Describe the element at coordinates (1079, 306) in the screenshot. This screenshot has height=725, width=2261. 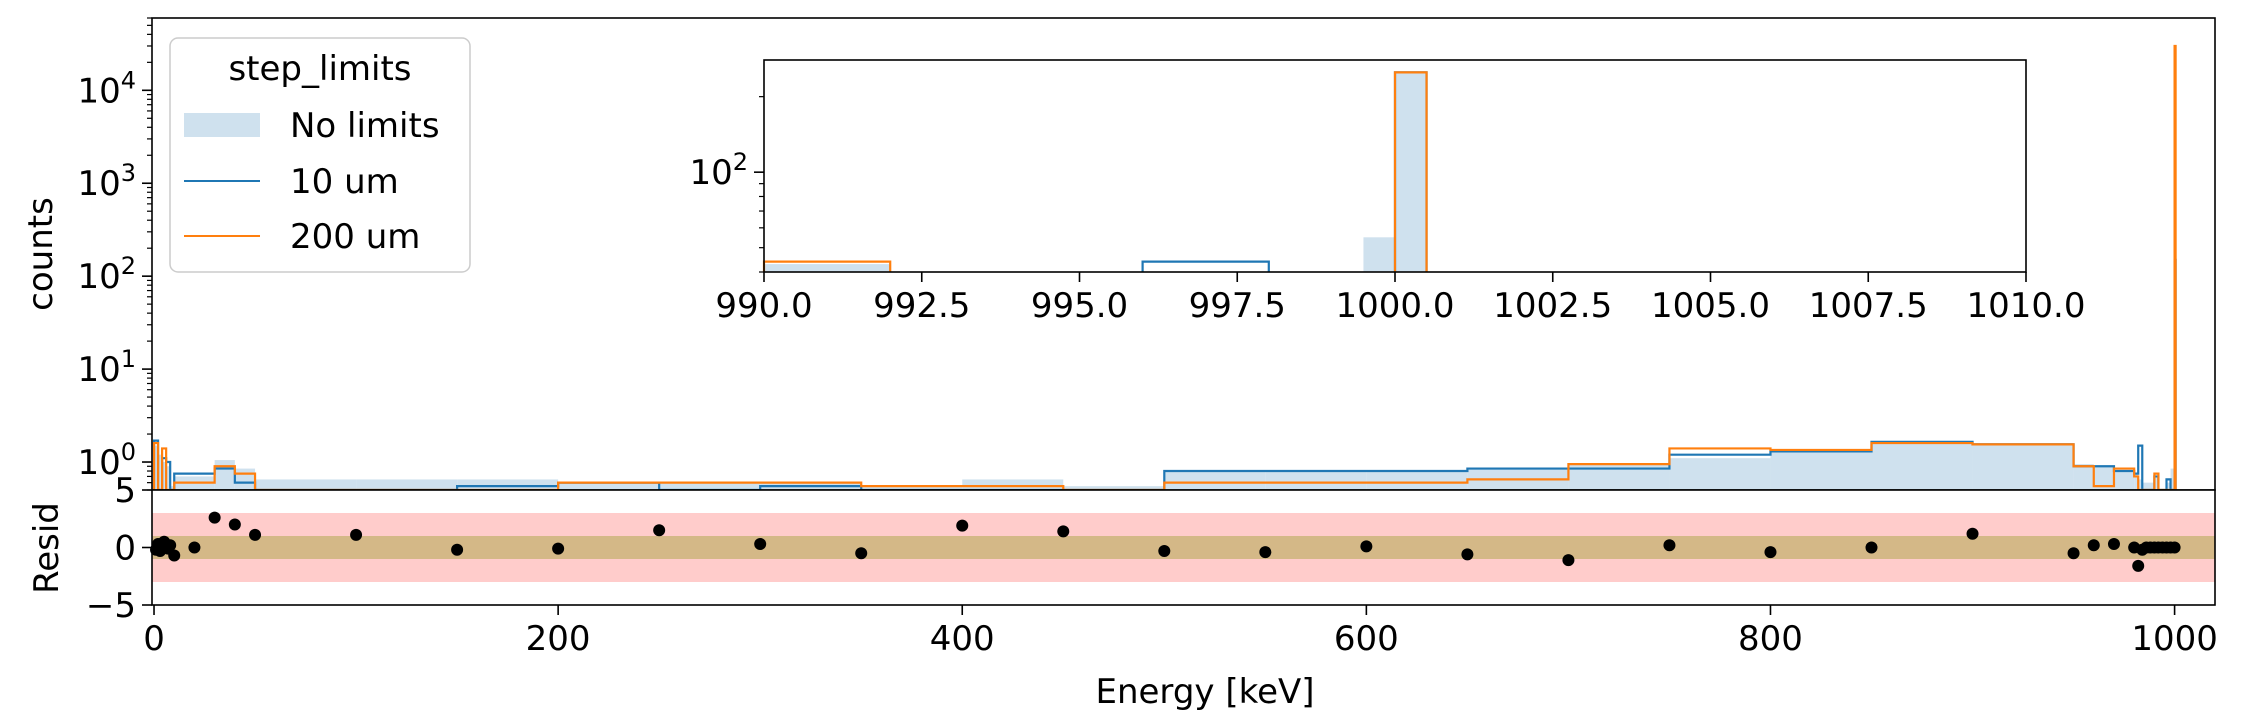
I see `inset-x-tick-label-2: 995.0` at that location.